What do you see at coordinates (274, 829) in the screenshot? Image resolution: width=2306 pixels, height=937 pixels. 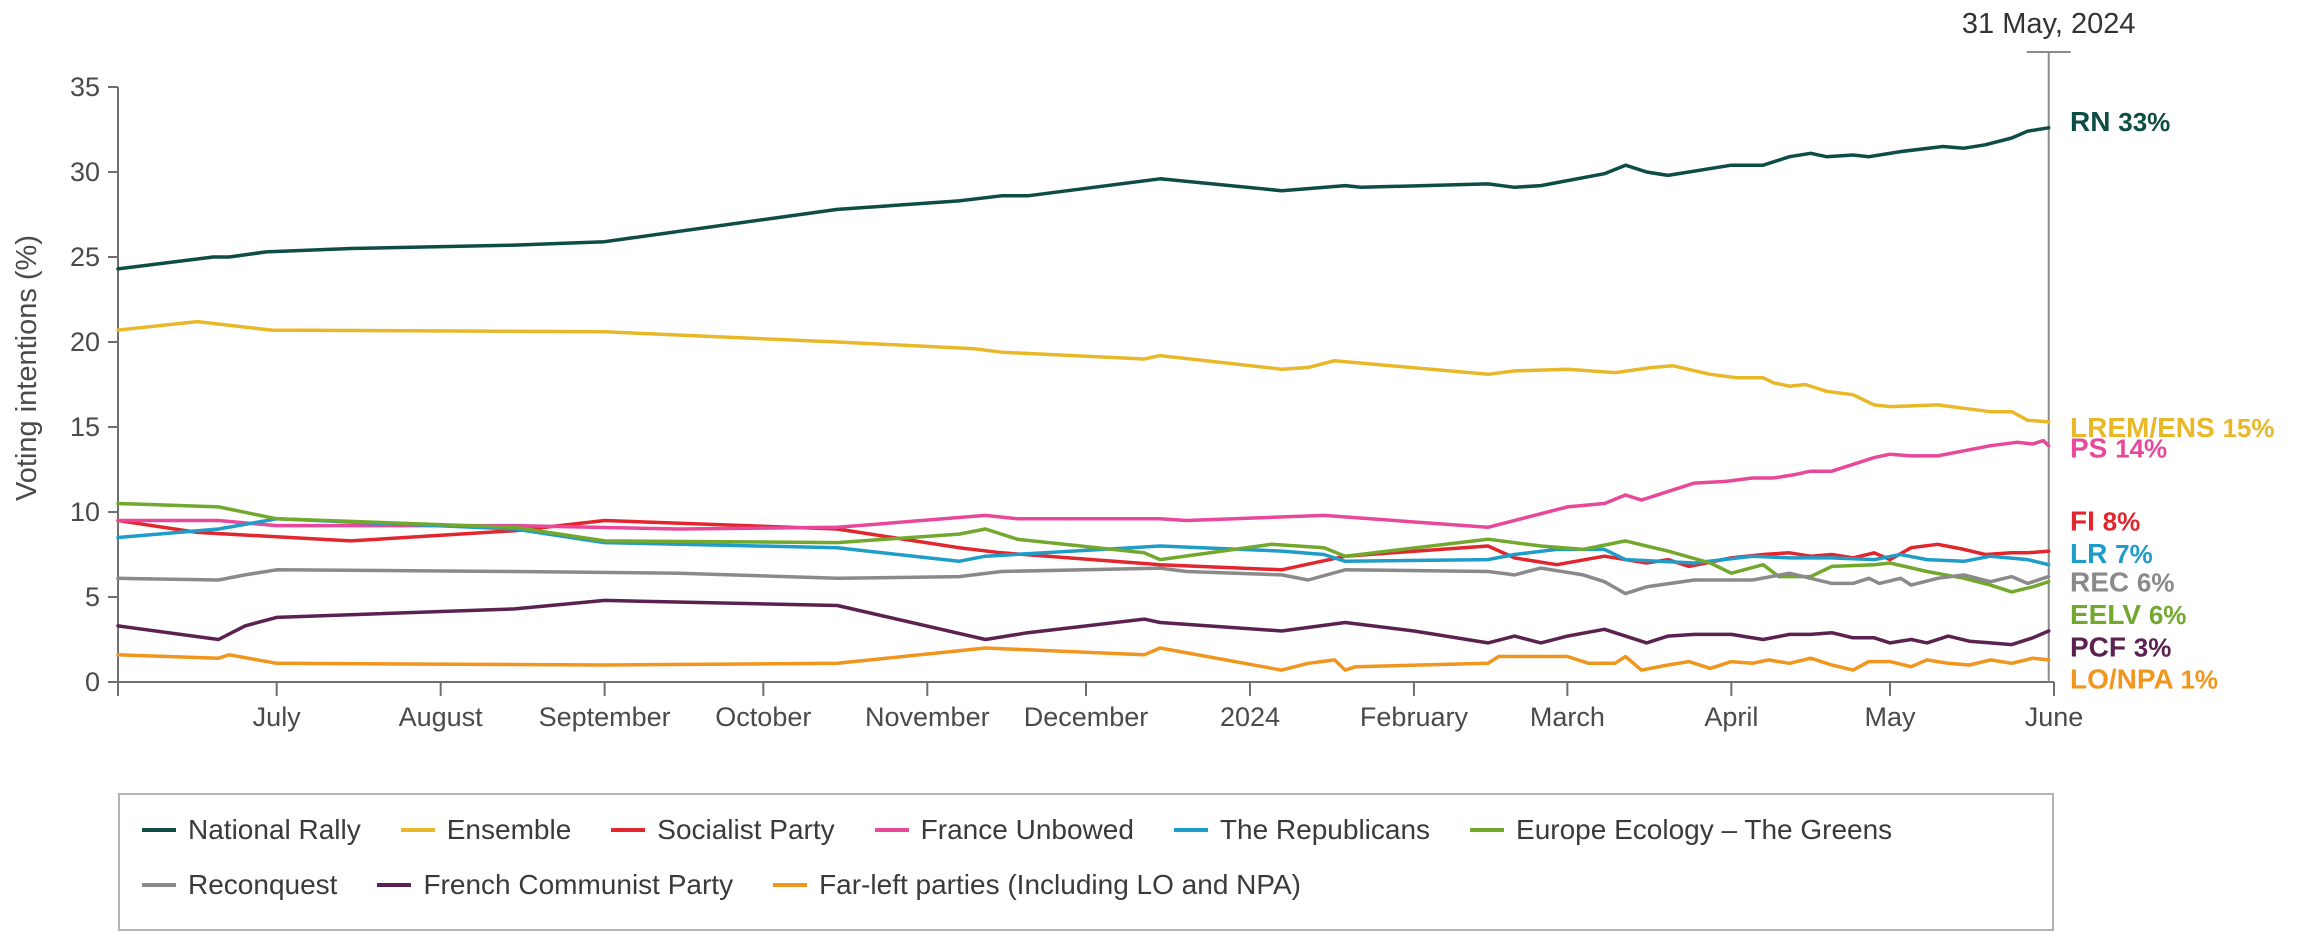 I see `legend-label: National Rally` at bounding box center [274, 829].